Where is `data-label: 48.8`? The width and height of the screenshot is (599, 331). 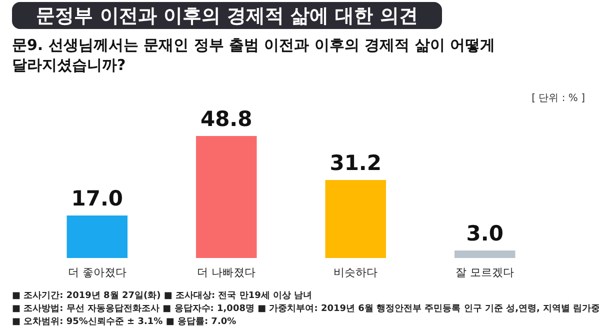 data-label: 48.8 is located at coordinates (226, 119).